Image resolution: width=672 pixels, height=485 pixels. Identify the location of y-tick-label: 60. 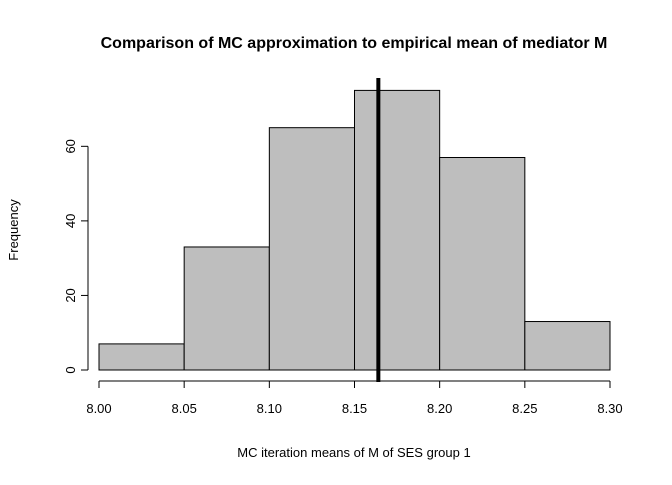
(70, 146).